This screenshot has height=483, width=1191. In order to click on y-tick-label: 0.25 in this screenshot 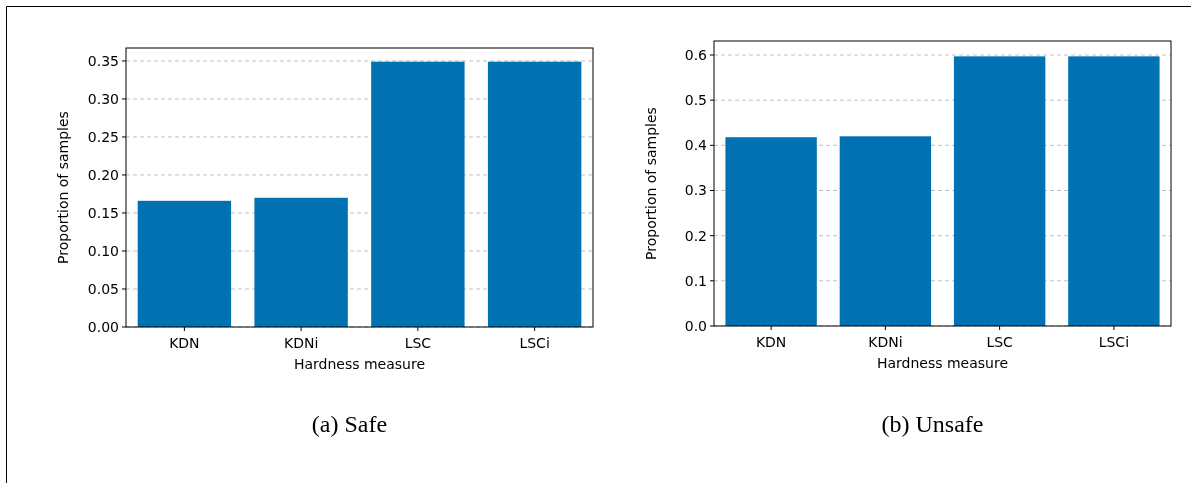, I will do `click(103, 136)`.